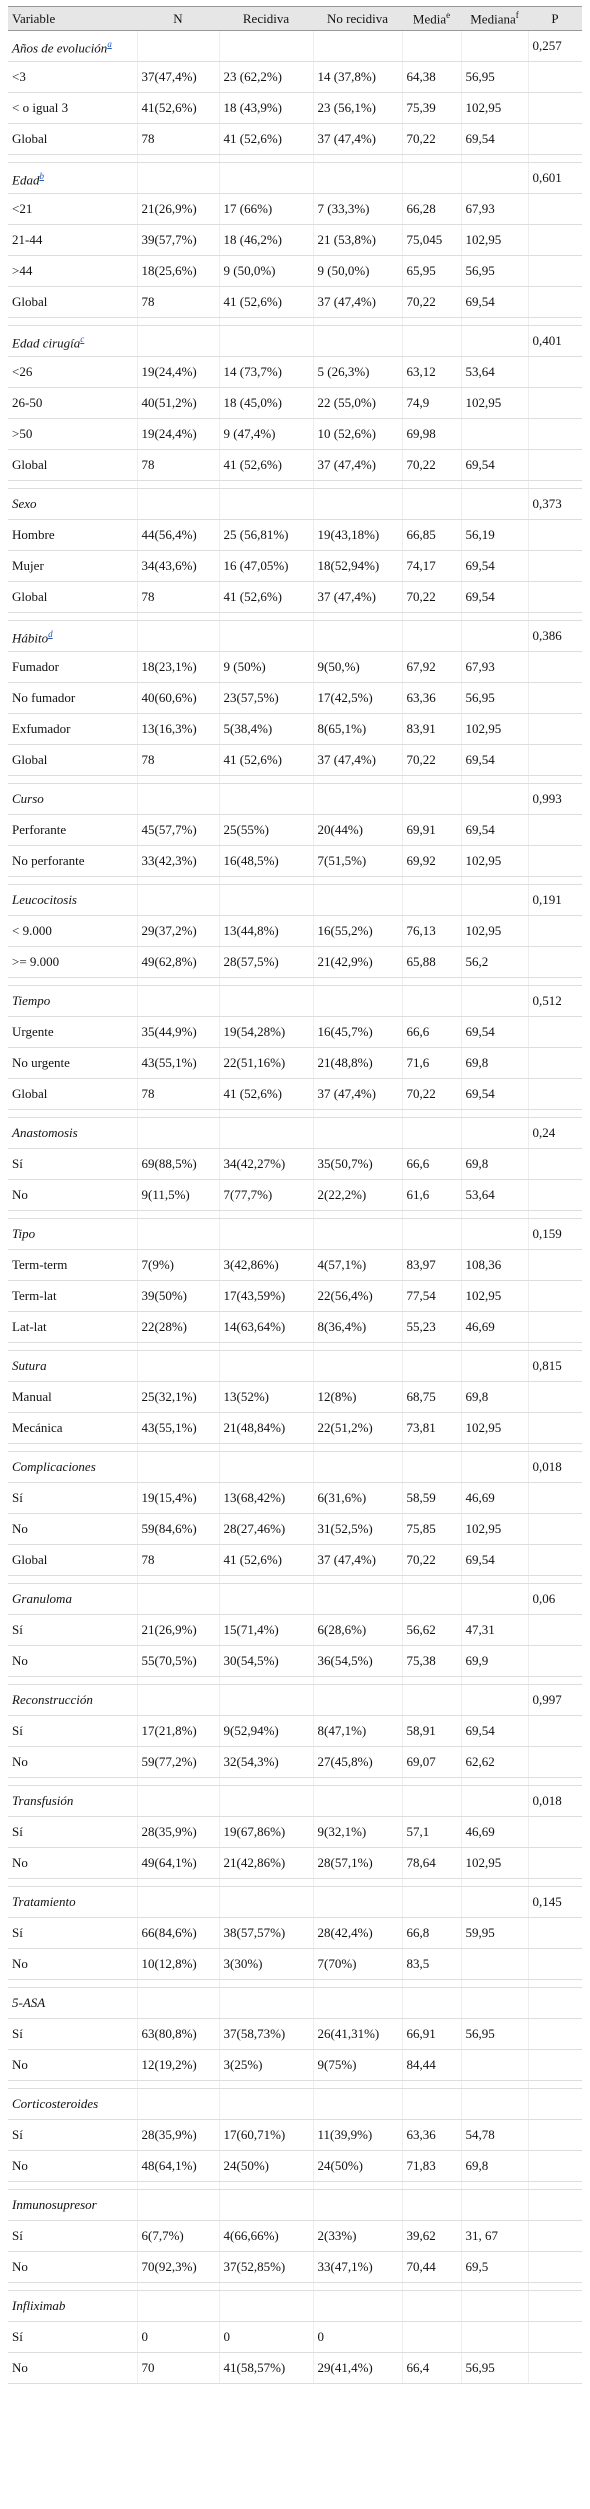  I want to click on row-label: <26, so click(72, 372).